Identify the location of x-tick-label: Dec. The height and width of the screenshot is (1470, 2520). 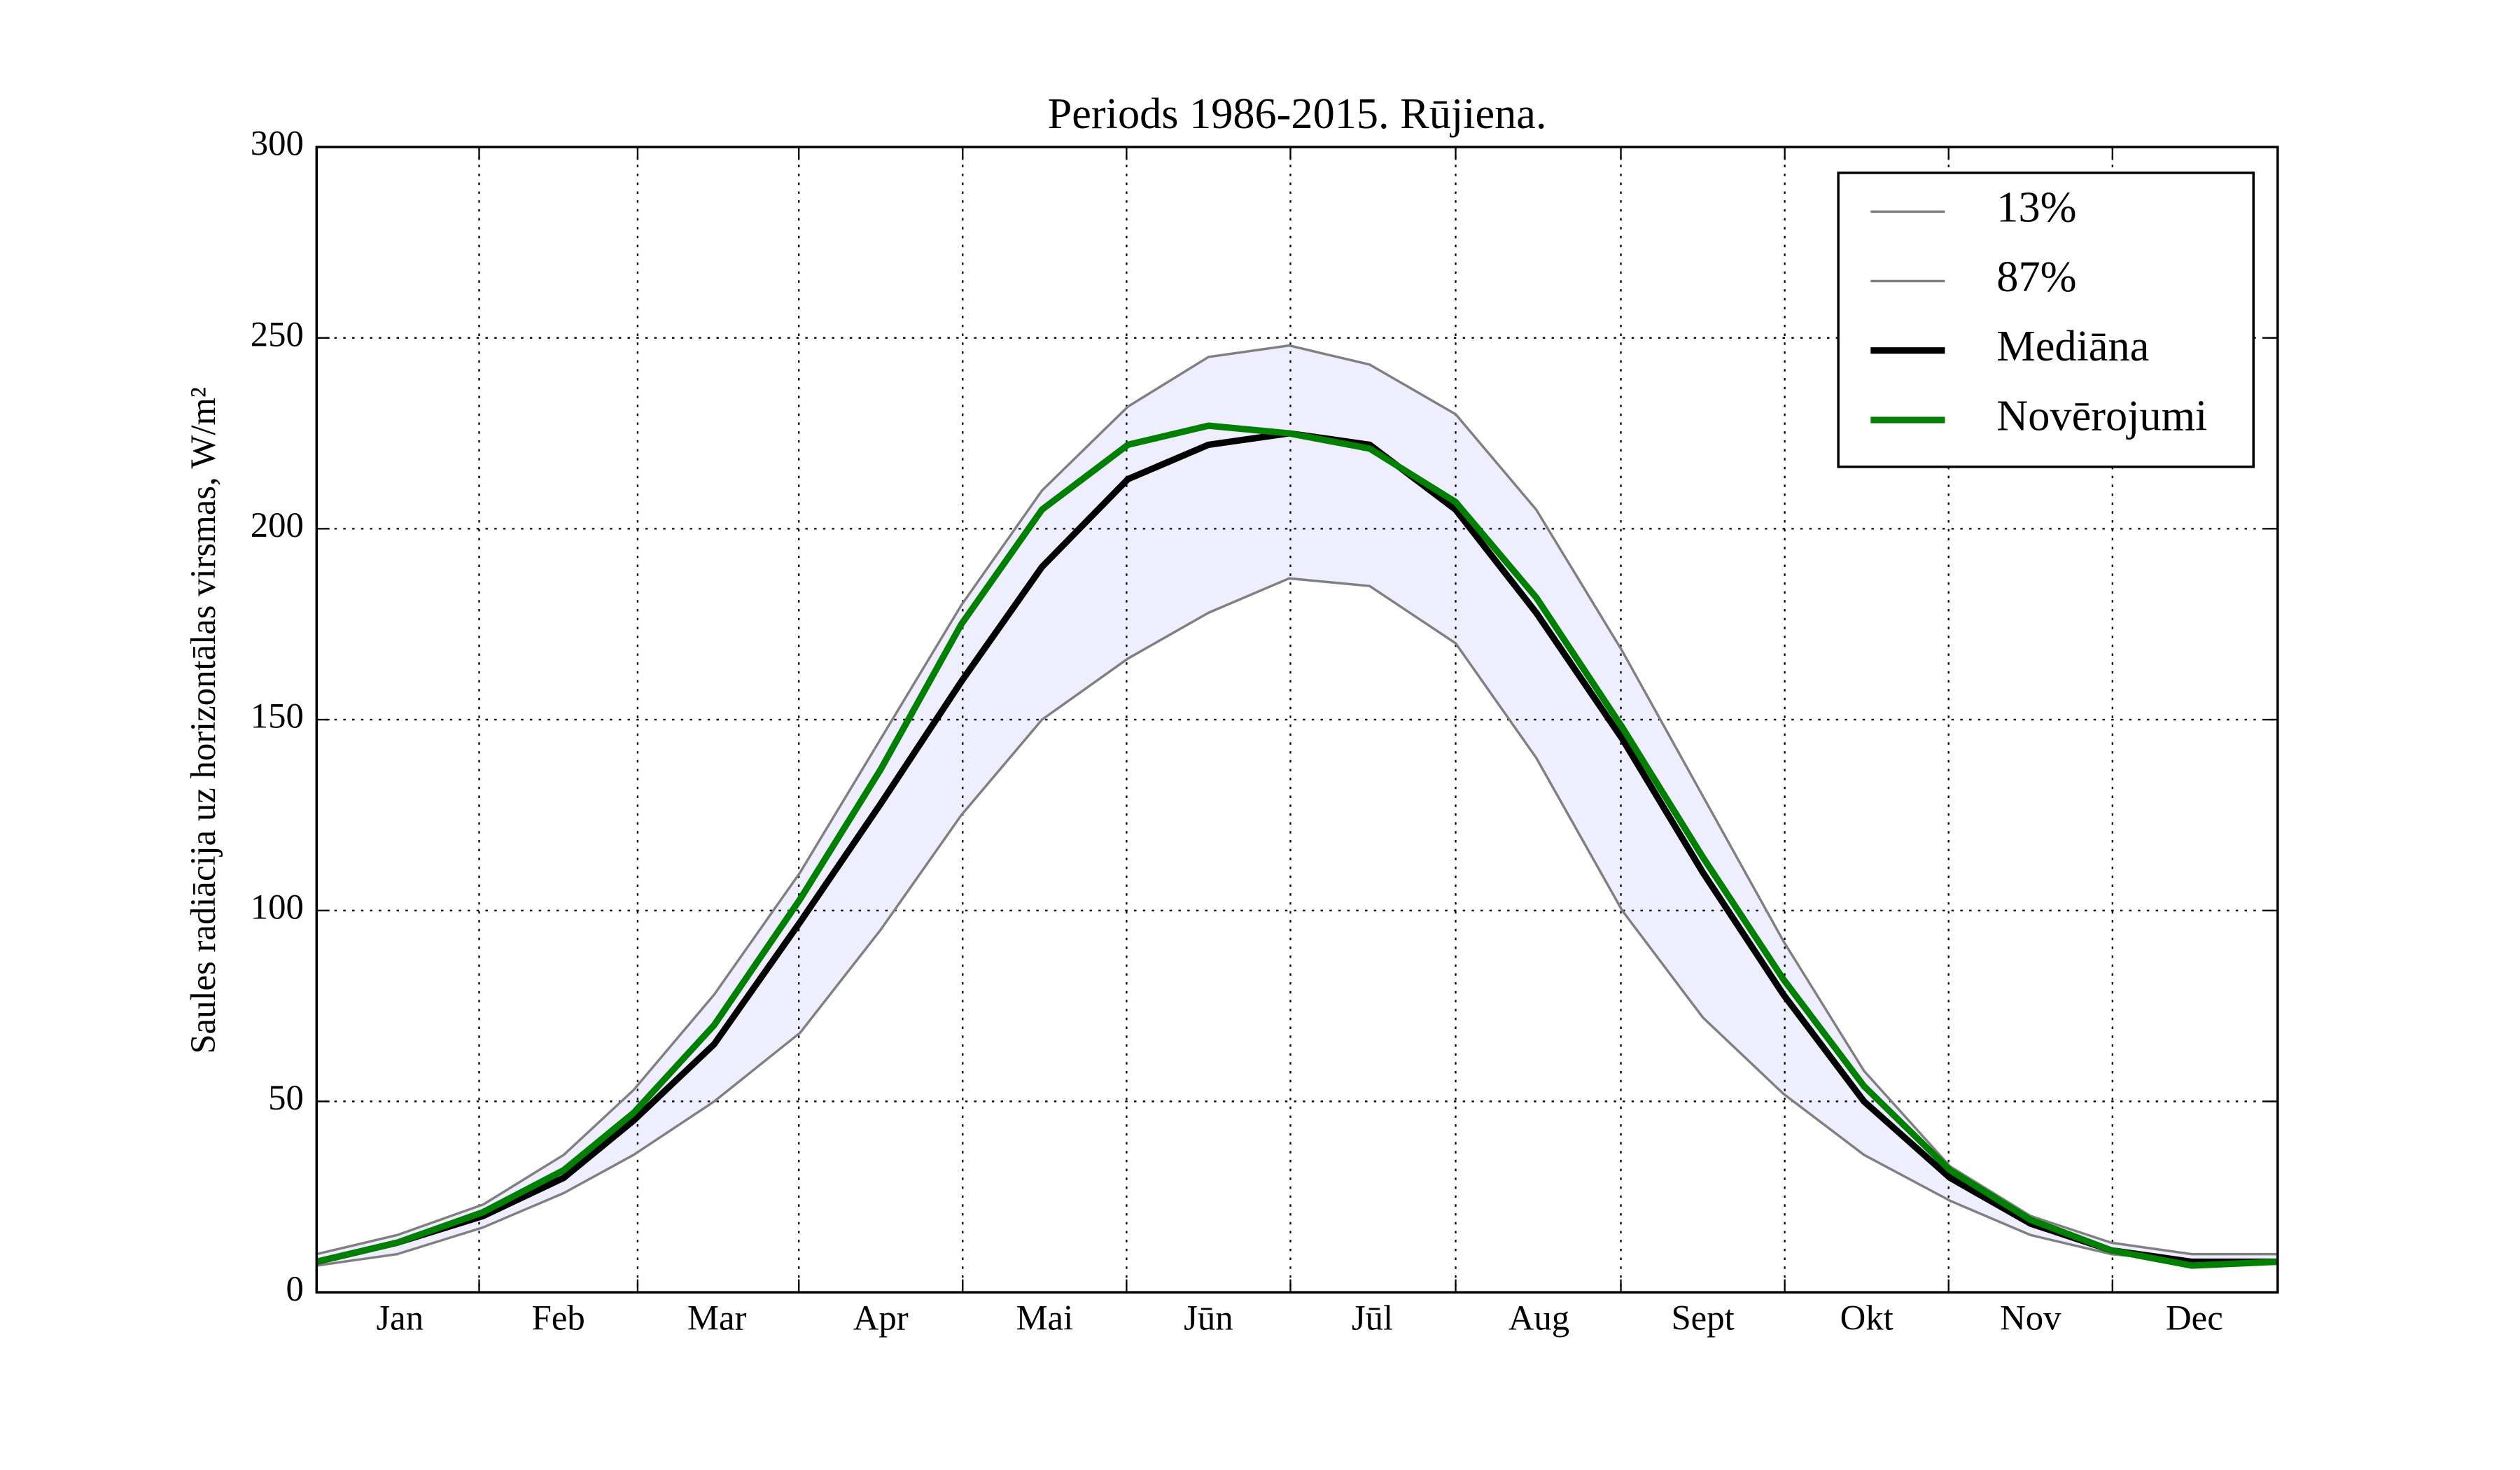
(2194, 1317).